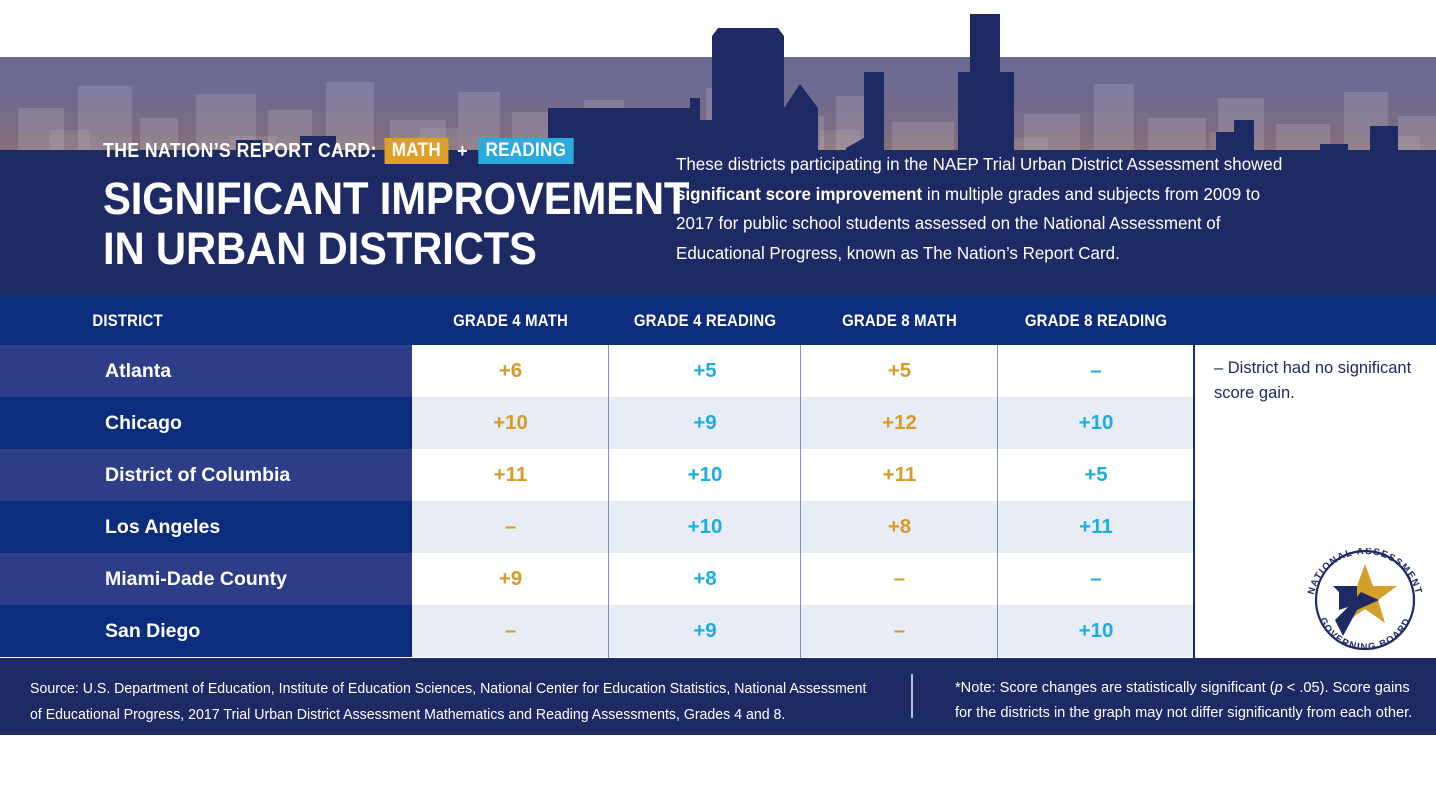 Image resolution: width=1436 pixels, height=790 pixels. What do you see at coordinates (1096, 320) in the screenshot?
I see `column-header-grade-8-reading: GRADE 8 READING` at bounding box center [1096, 320].